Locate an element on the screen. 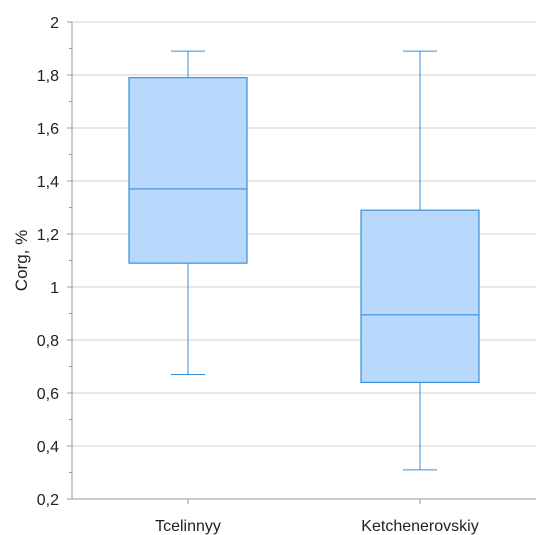  y-tick-label: 2 is located at coordinates (54, 23).